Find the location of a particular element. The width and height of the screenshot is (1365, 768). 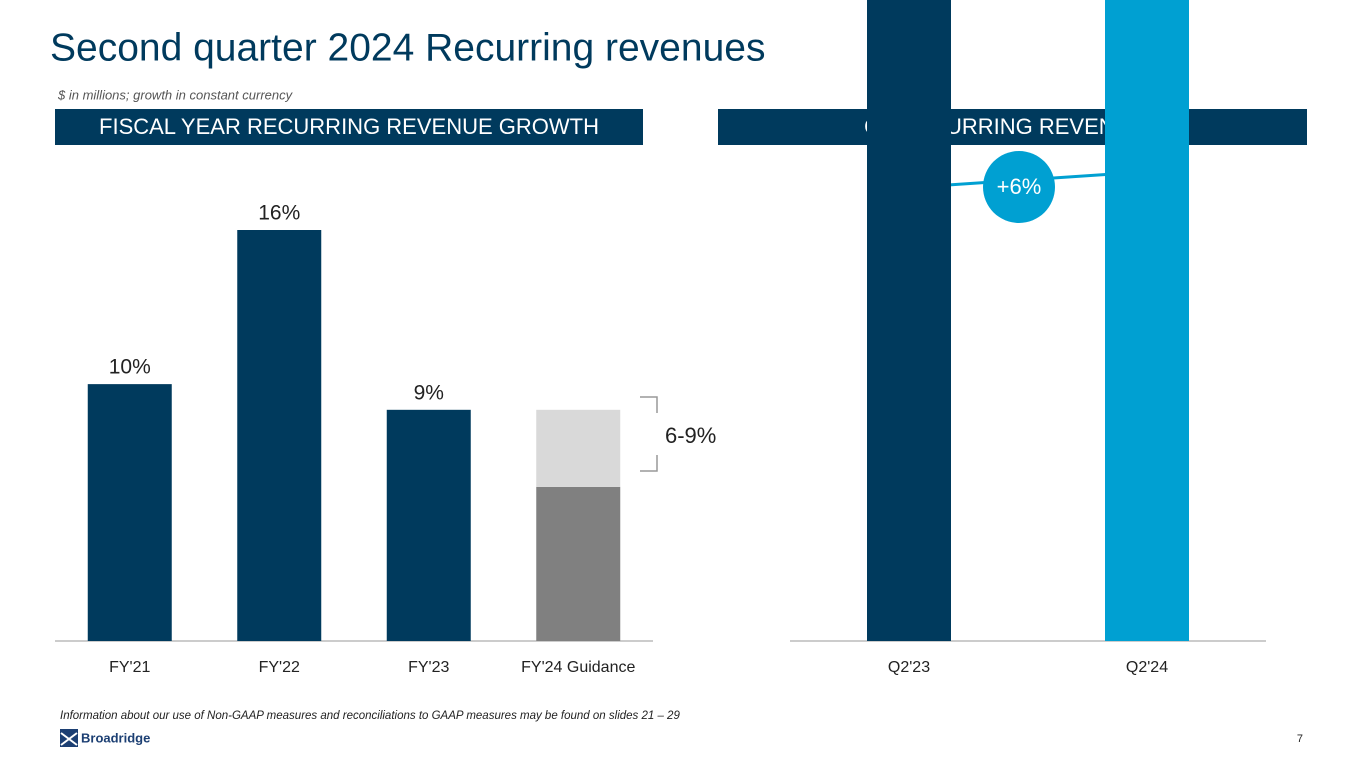

x-tick-label: FY'23 is located at coordinates (428, 667).